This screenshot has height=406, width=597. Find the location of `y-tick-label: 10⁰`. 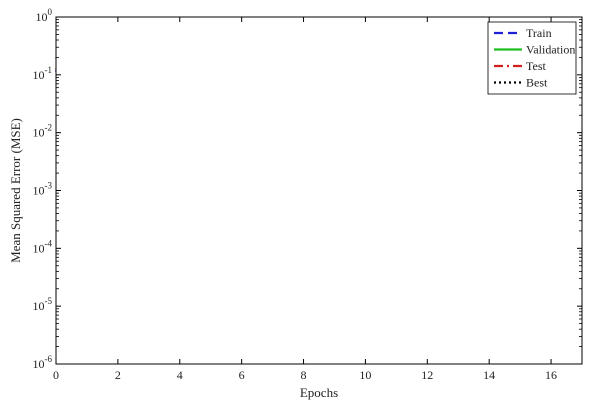

y-tick-label: 10⁰ is located at coordinates (44, 15).